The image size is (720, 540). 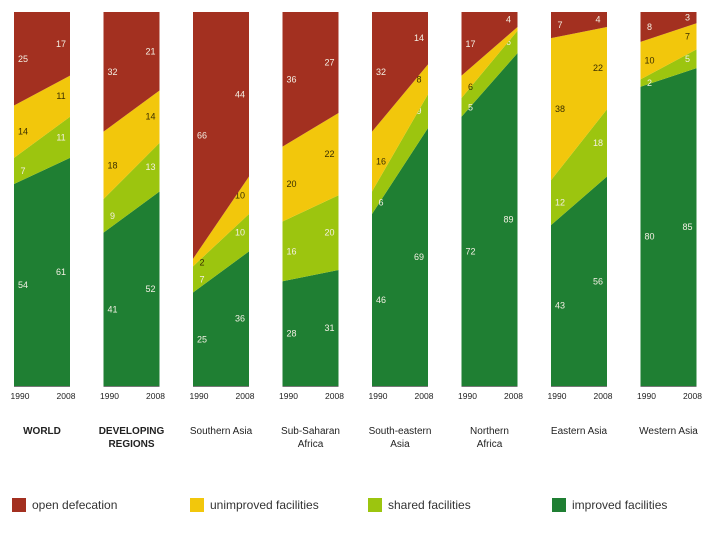 I want to click on region-title: Southern Asia, so click(x=221, y=431).